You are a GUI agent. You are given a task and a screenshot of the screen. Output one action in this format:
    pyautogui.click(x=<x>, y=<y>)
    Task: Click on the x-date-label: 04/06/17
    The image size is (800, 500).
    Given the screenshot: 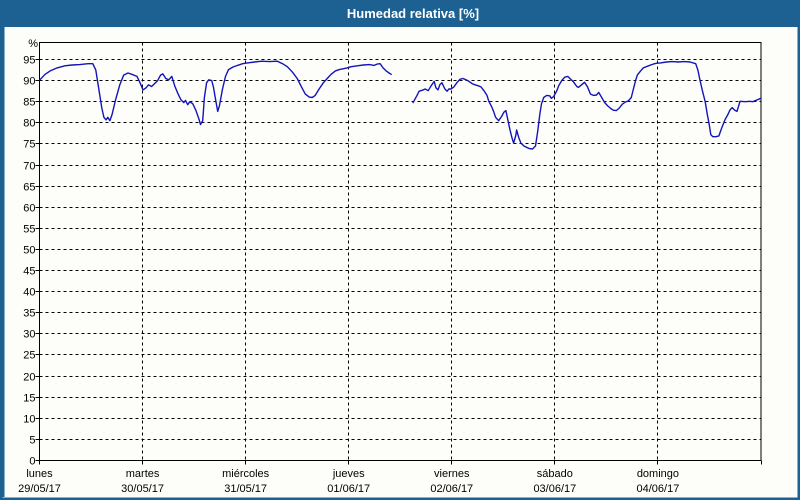 What is the action you would take?
    pyautogui.click(x=658, y=489)
    